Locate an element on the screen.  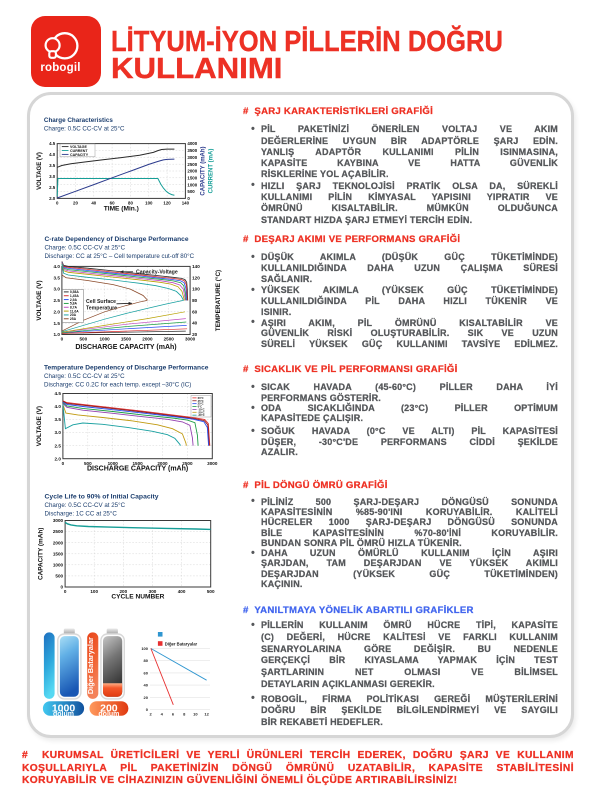
svg-text: CAPACITY is located at coordinates (79, 155).